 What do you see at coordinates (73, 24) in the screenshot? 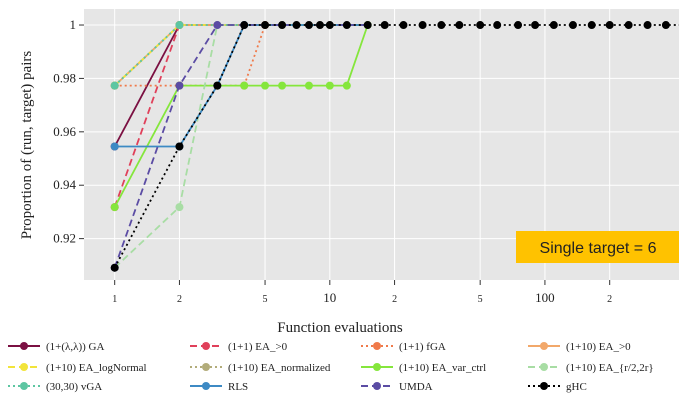
I see `y-tick-label: 1` at bounding box center [73, 24].